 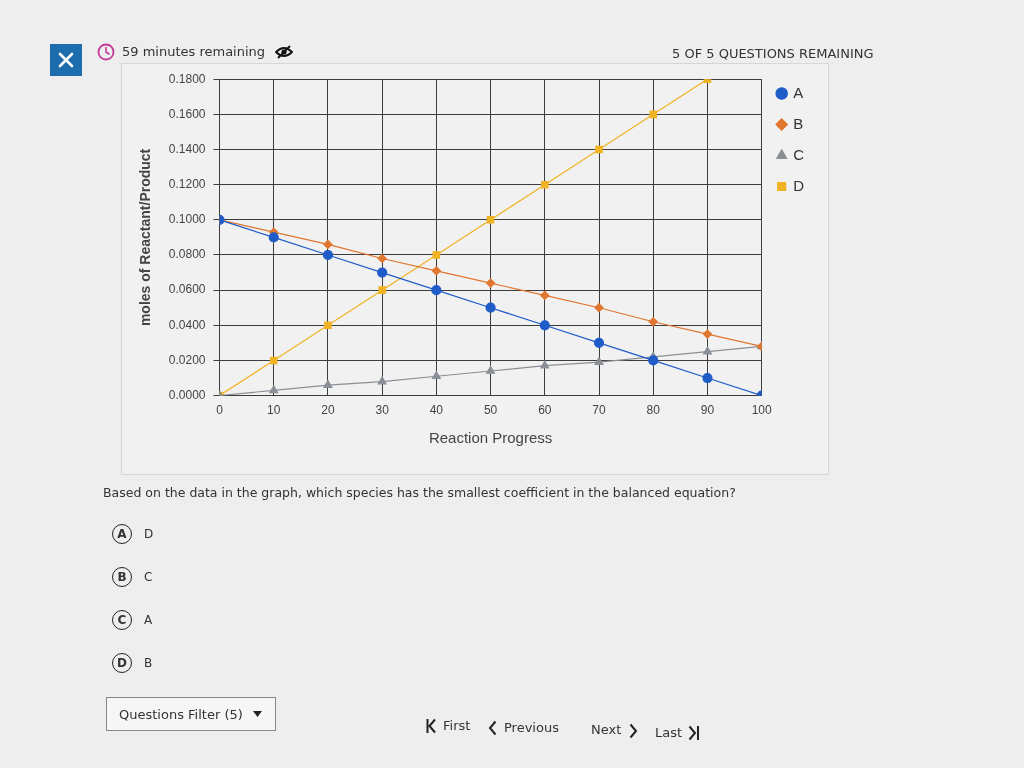 What do you see at coordinates (490, 410) in the screenshot?
I see `x-tick-label: 50` at bounding box center [490, 410].